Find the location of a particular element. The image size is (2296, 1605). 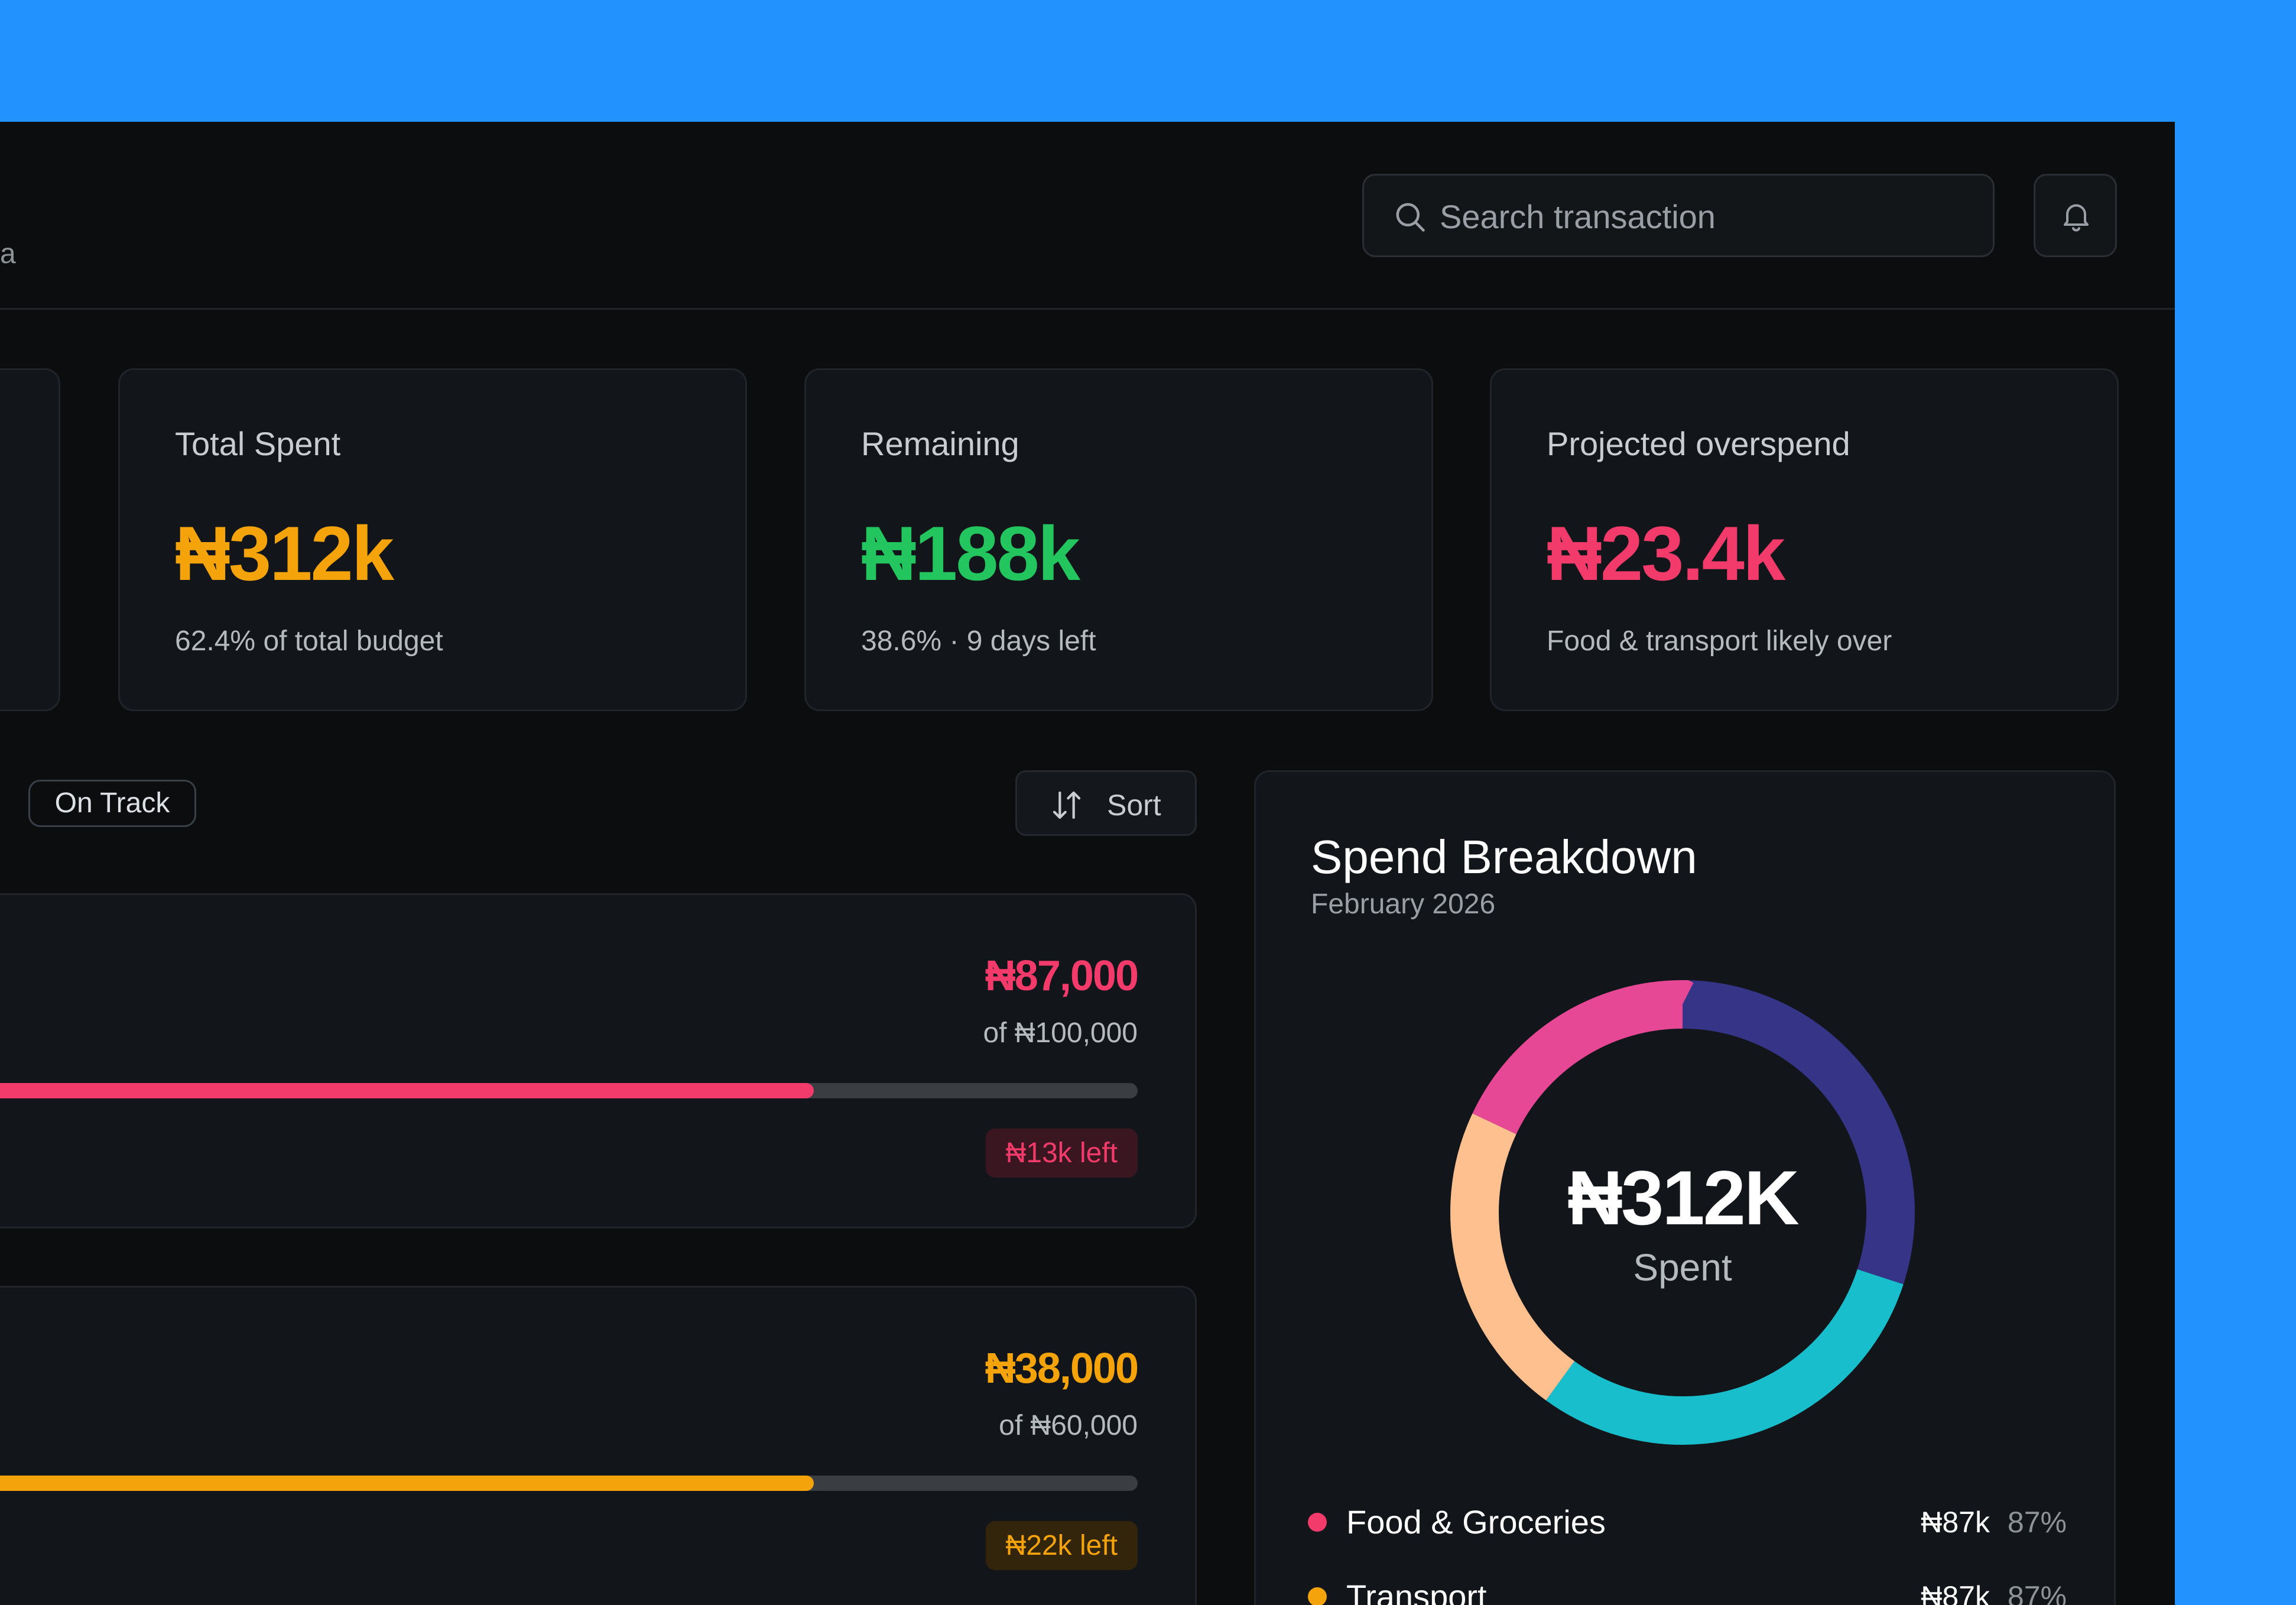

sort-arrows-icon is located at coordinates (1067, 805).